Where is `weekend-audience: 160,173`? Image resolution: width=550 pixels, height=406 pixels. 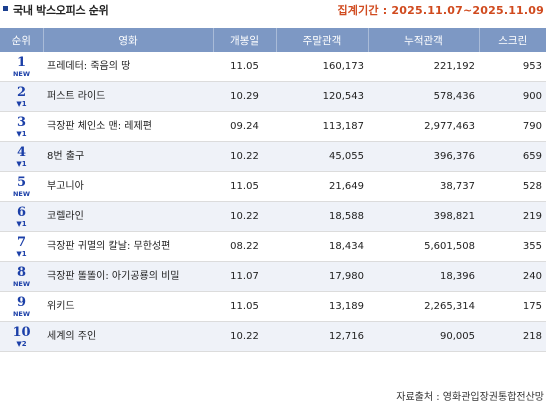
weekend-audience: 160,173 is located at coordinates (322, 67).